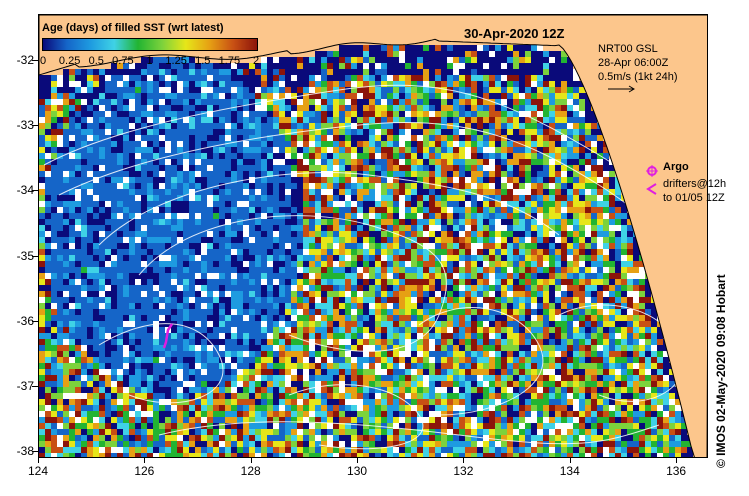  What do you see at coordinates (569, 471) in the screenshot?
I see `longitude-tick-label: 134` at bounding box center [569, 471].